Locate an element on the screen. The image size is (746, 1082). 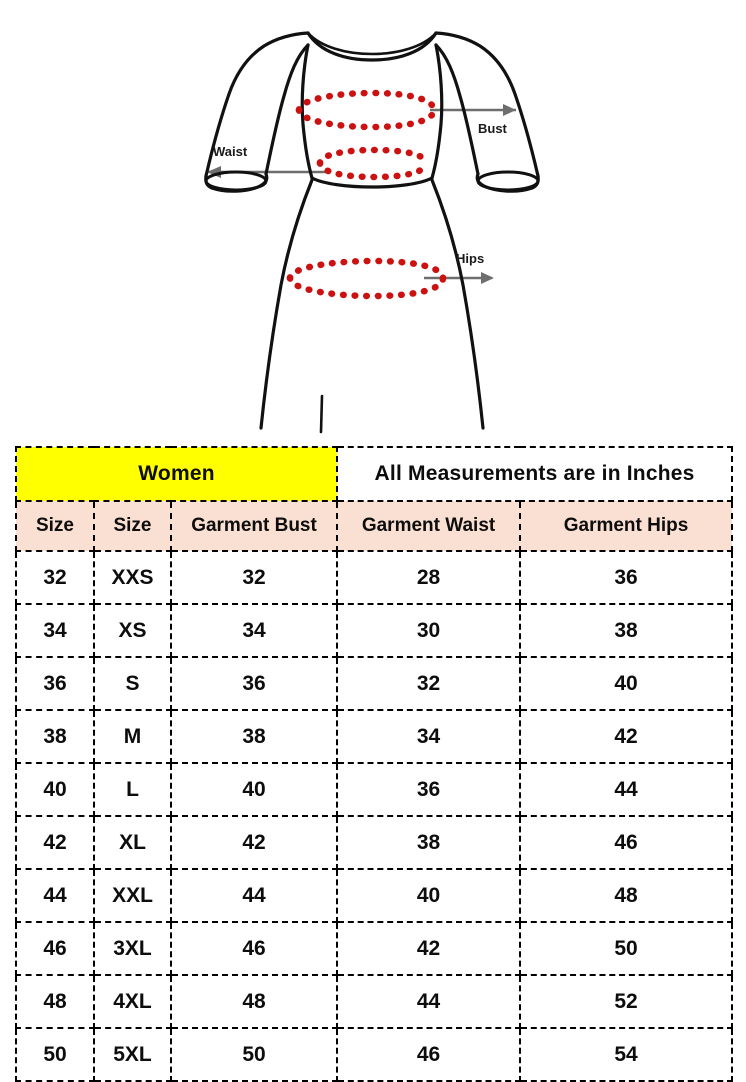
cell-size-alpha: XXL is located at coordinates (132, 895).